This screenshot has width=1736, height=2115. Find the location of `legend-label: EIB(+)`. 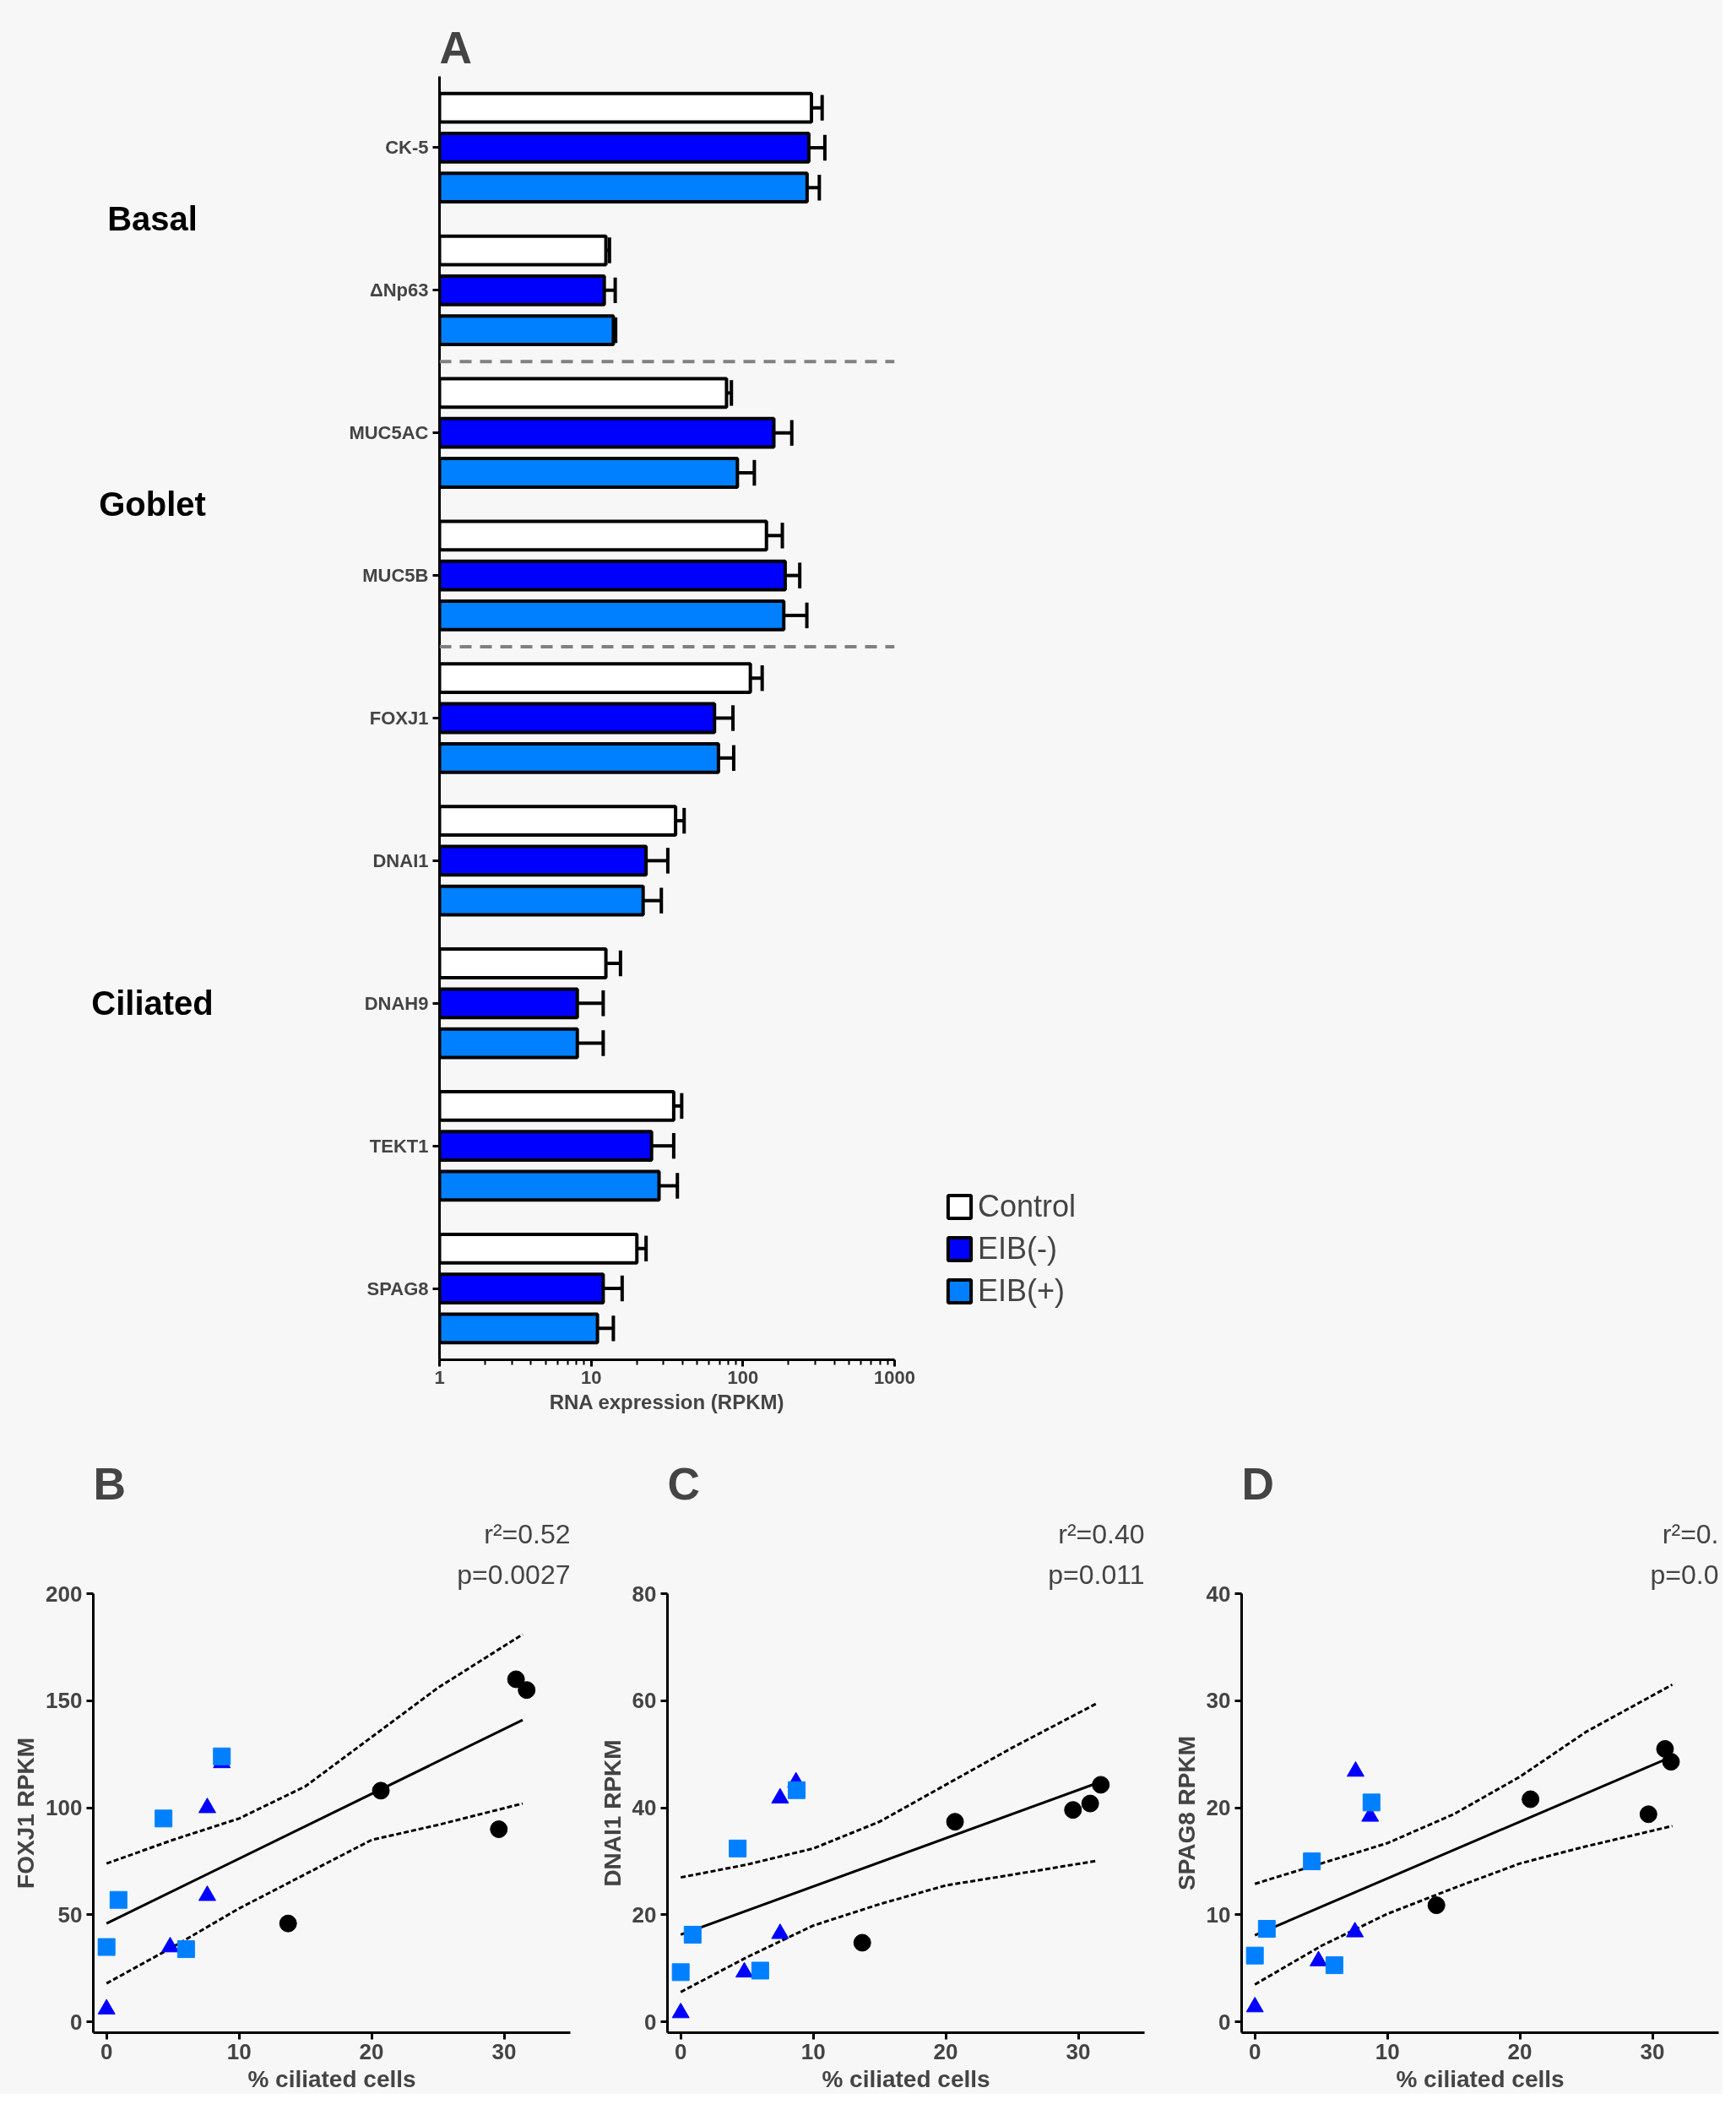

legend-label: EIB(+) is located at coordinates (1022, 1291).